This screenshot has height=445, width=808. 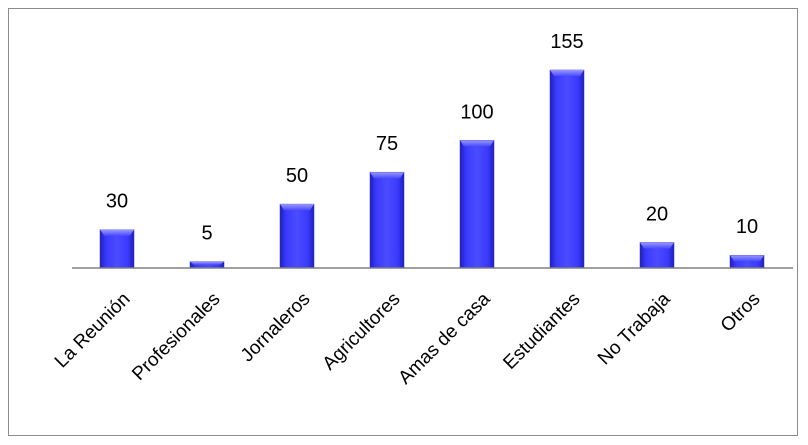 I want to click on bar-la-reunion, so click(x=117, y=249).